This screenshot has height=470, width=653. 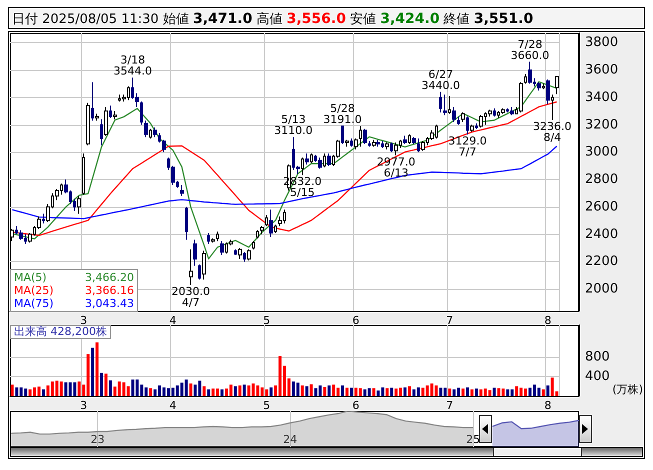 What do you see at coordinates (109, 277) in the screenshot?
I see `annotation: 3,466.20` at bounding box center [109, 277].